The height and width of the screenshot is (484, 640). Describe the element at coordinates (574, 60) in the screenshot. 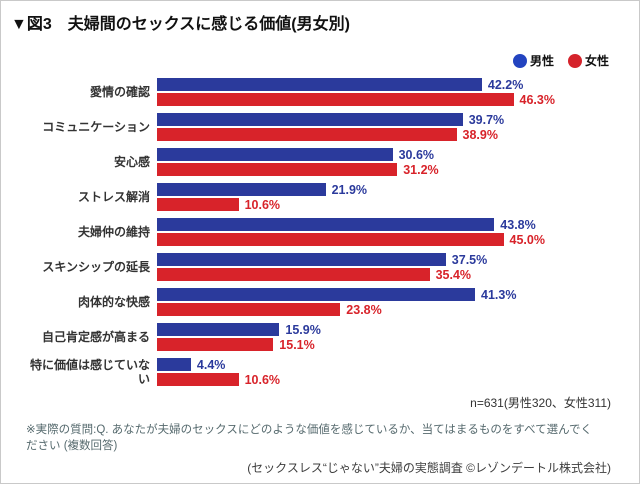

I see `female-legend-dot-icon` at that location.